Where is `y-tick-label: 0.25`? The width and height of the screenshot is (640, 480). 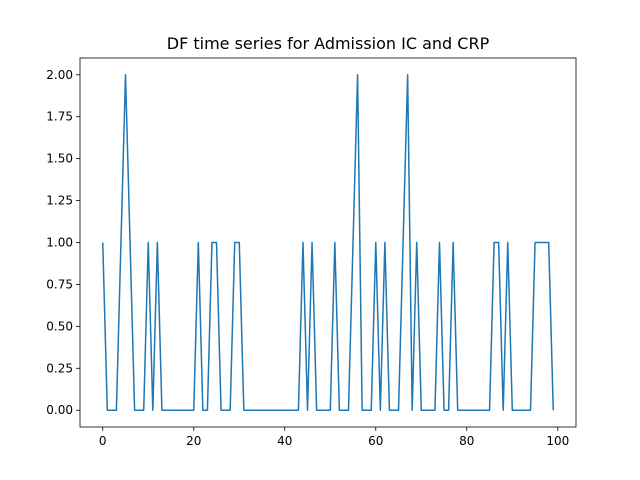
y-tick-label: 0.25 is located at coordinates (59, 368).